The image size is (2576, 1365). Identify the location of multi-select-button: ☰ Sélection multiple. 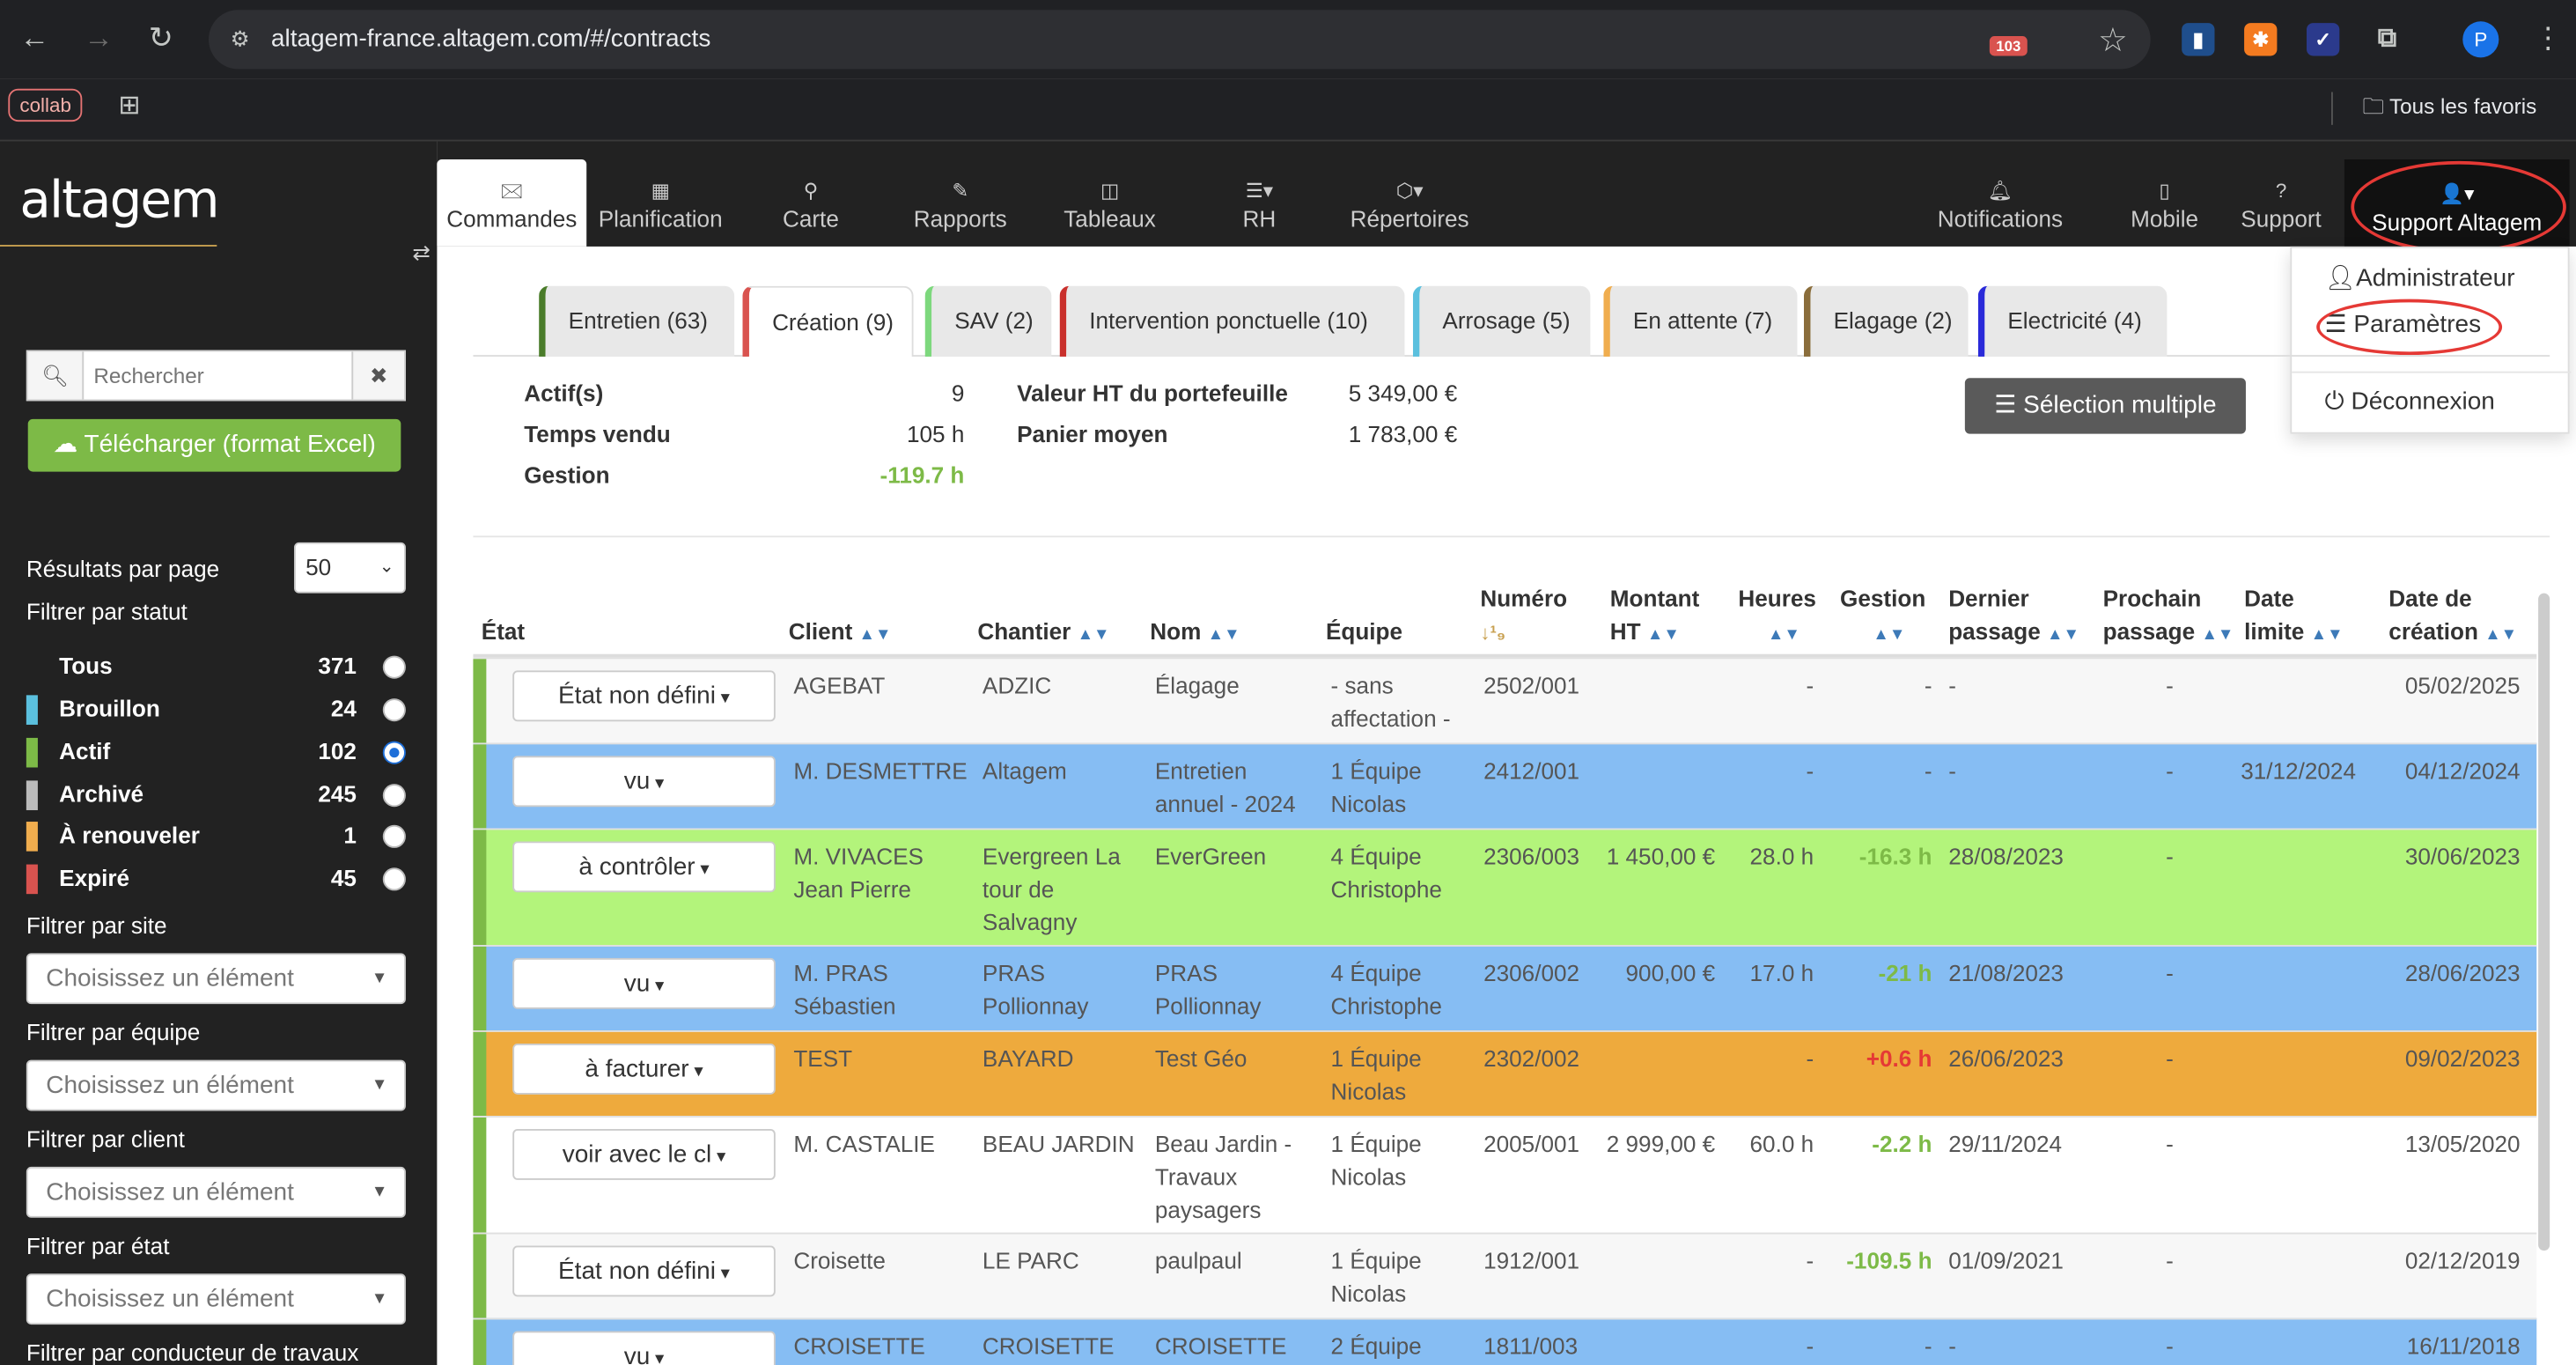
(2105, 406).